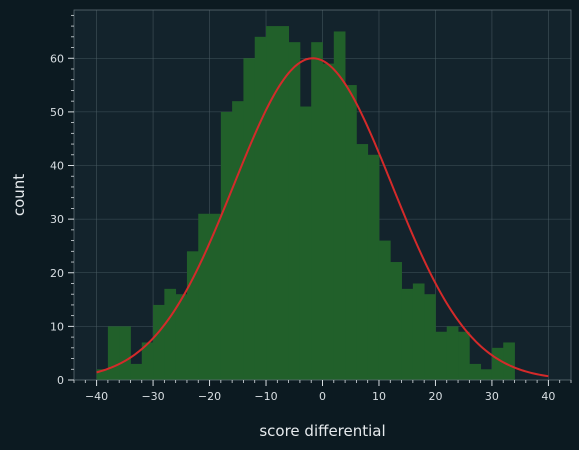 This screenshot has width=579, height=450. I want to click on x-tick-label: 20, so click(435, 396).